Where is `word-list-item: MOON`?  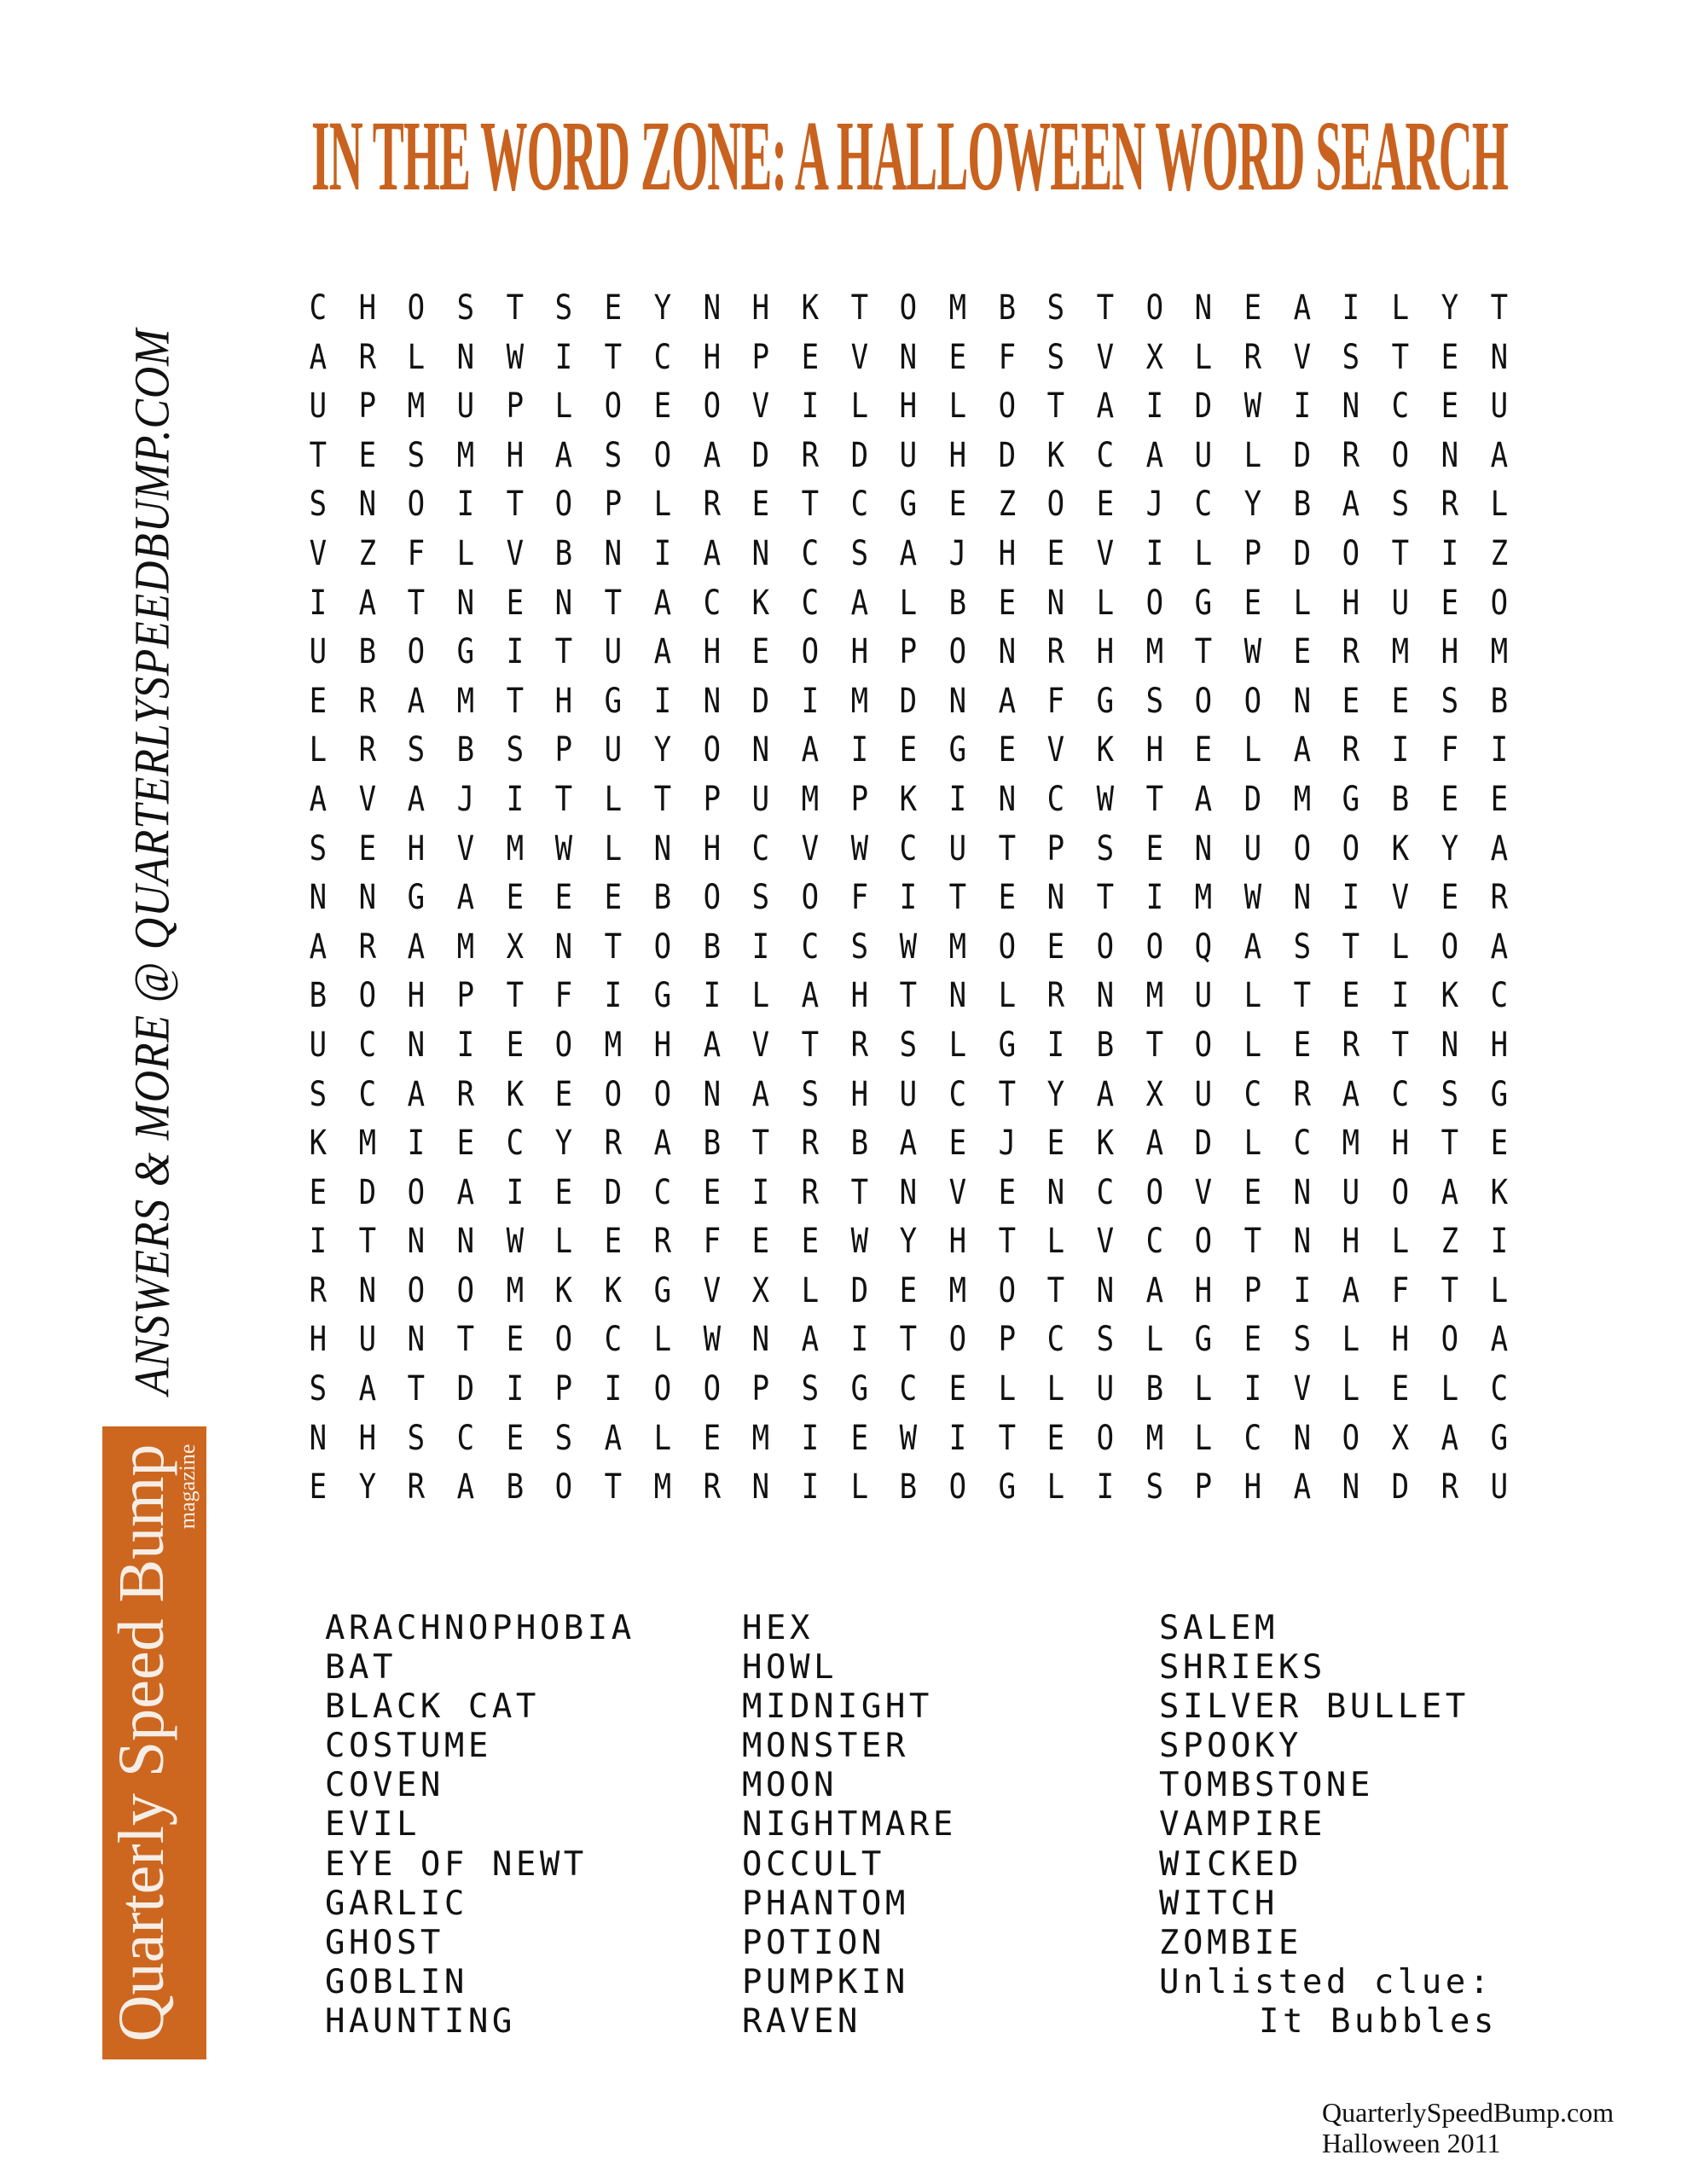 word-list-item: MOON is located at coordinates (790, 1786).